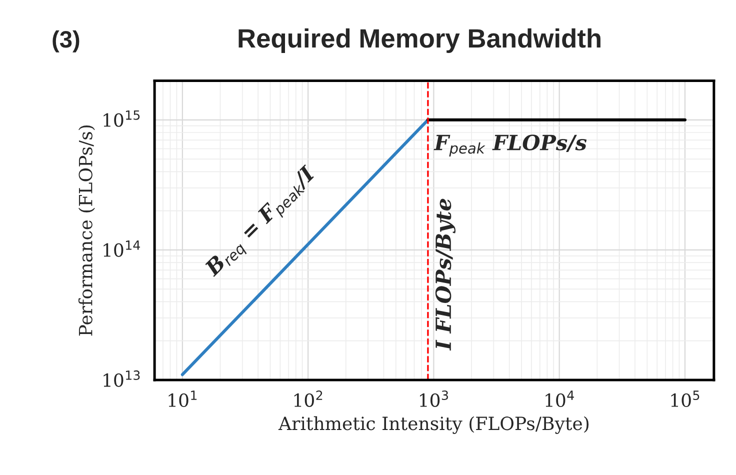  I want to click on annotation: F$_{peak}$ FLOPs/s, so click(510, 145).